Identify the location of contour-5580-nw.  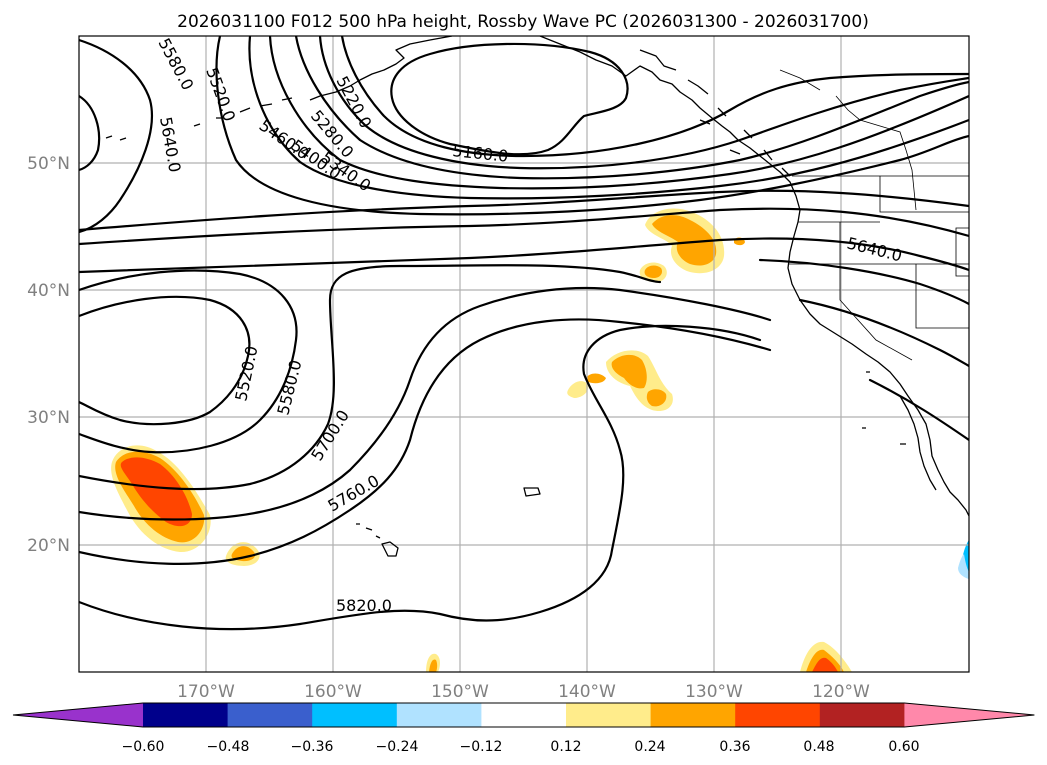
(116, 136).